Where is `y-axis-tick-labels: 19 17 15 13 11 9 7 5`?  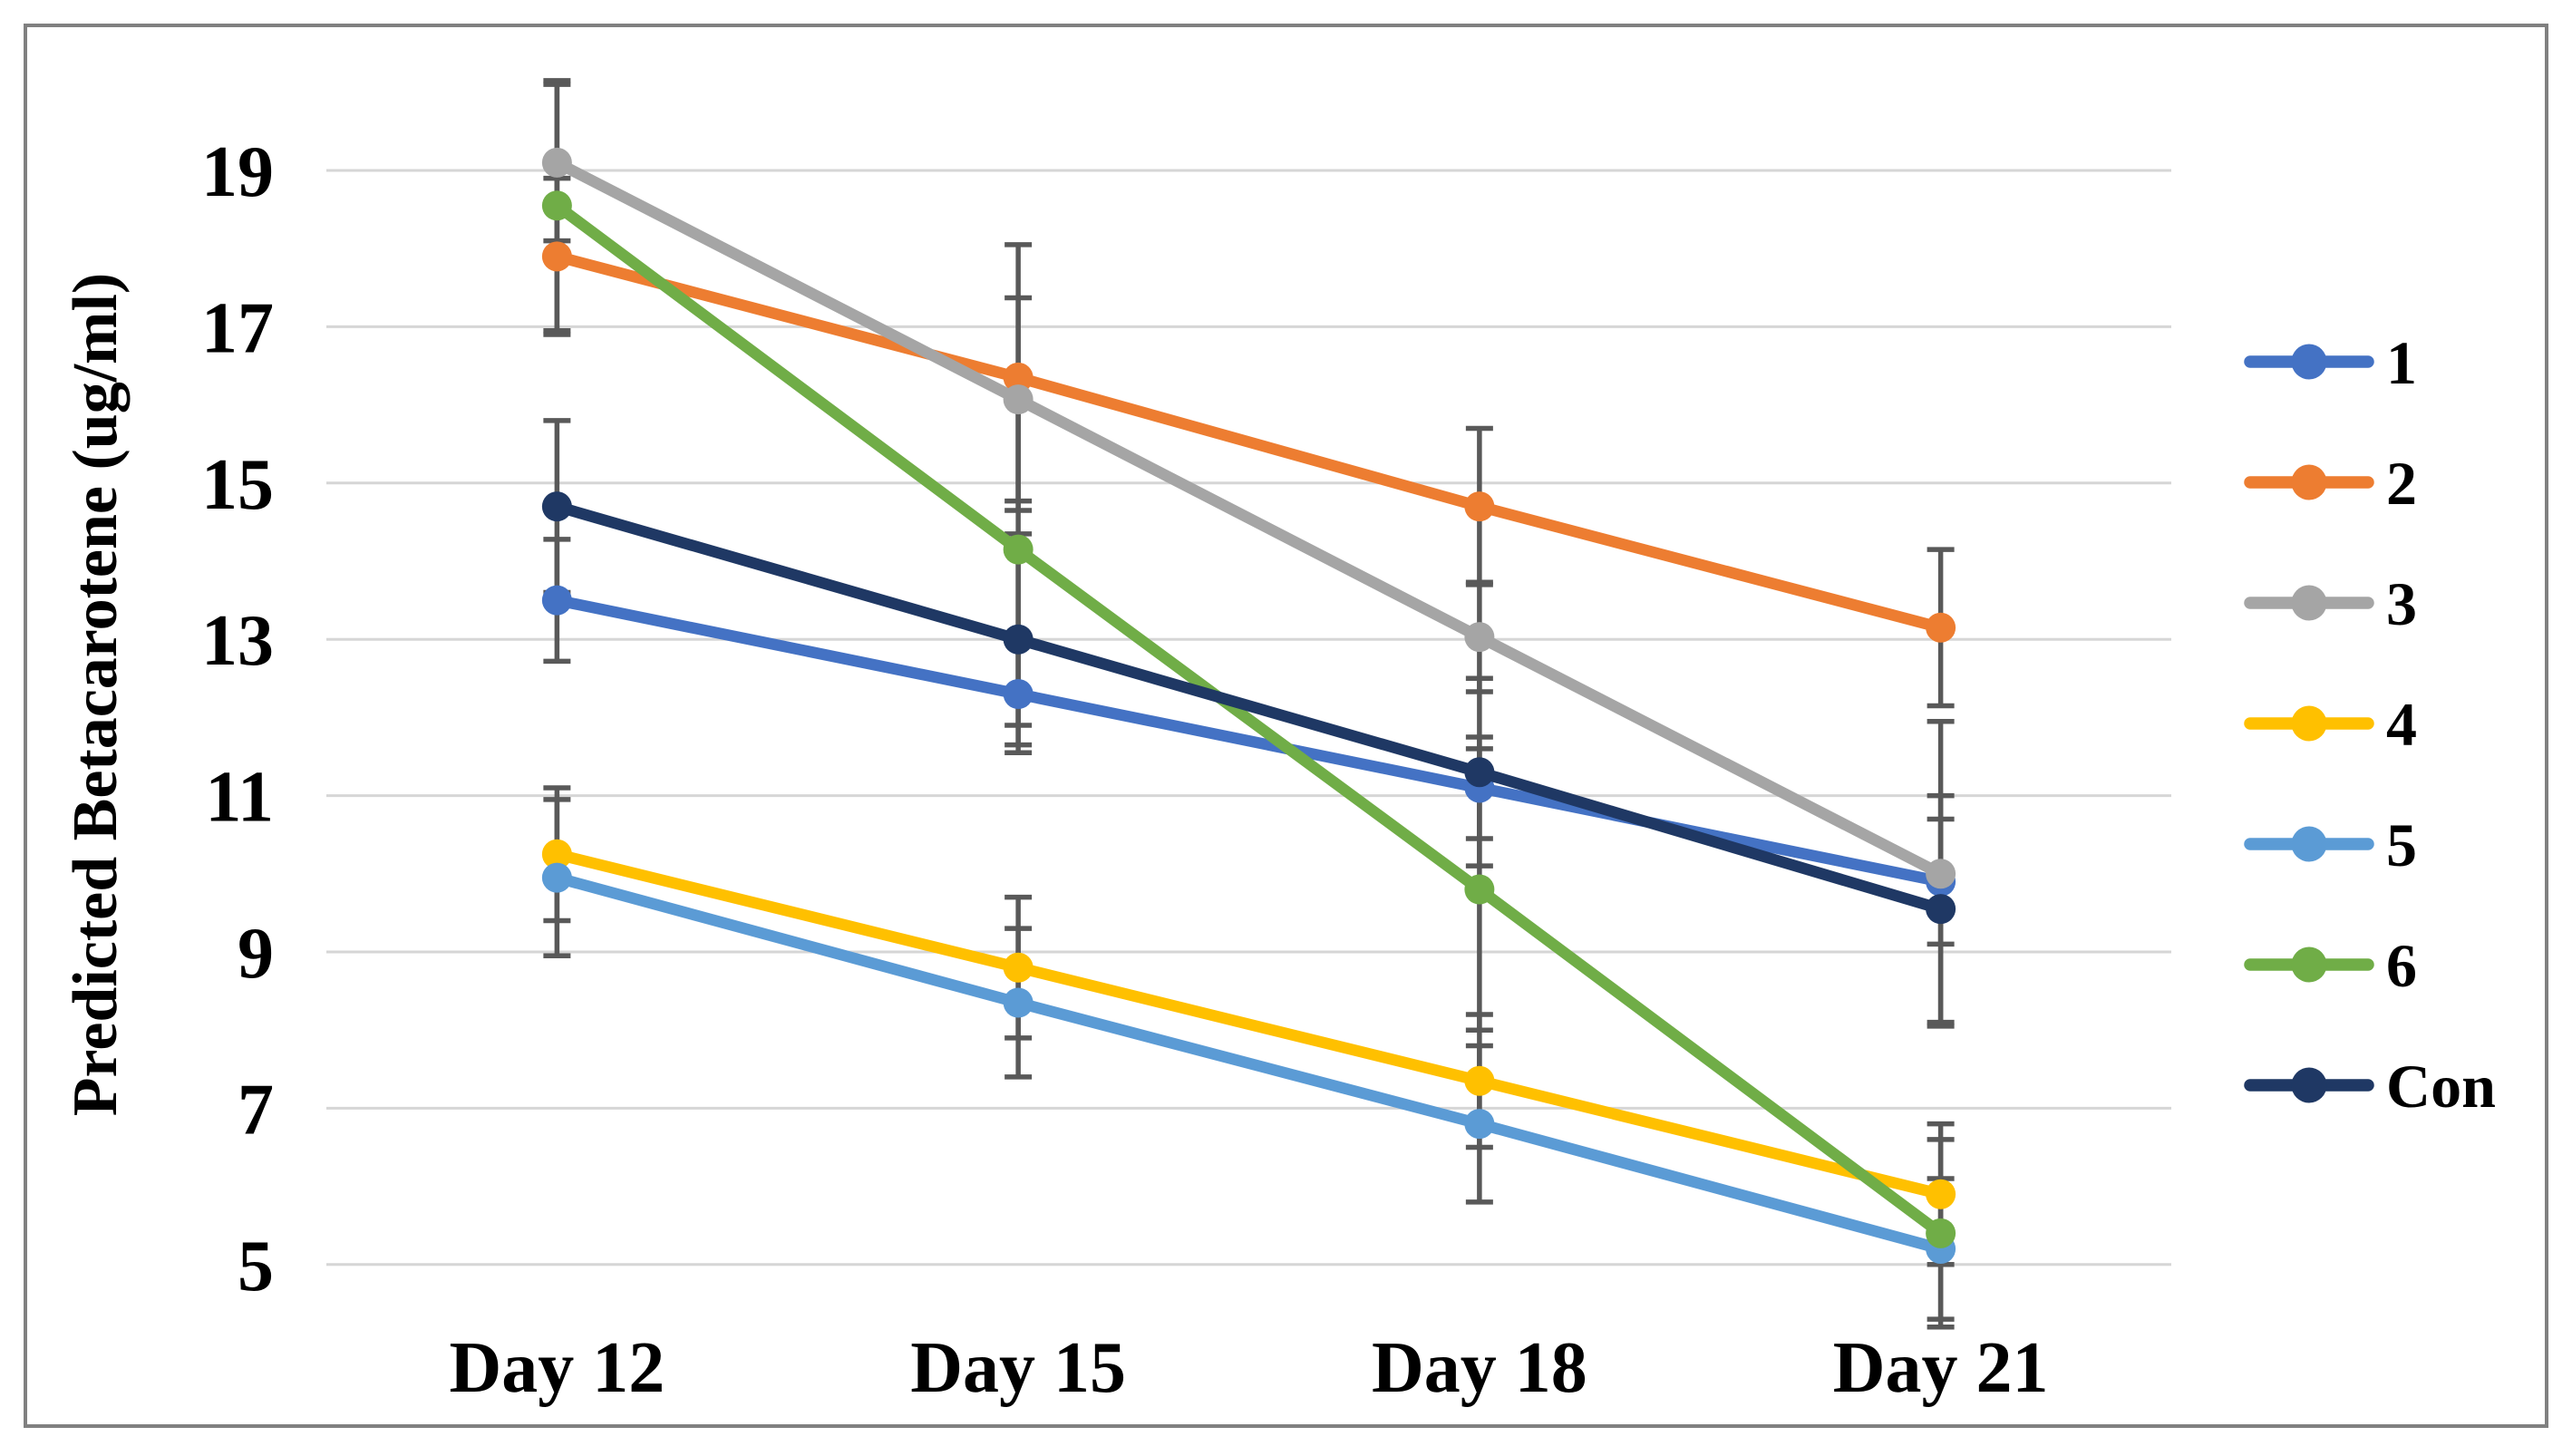 y-axis-tick-labels: 19 17 15 13 11 9 7 5 is located at coordinates (237, 719).